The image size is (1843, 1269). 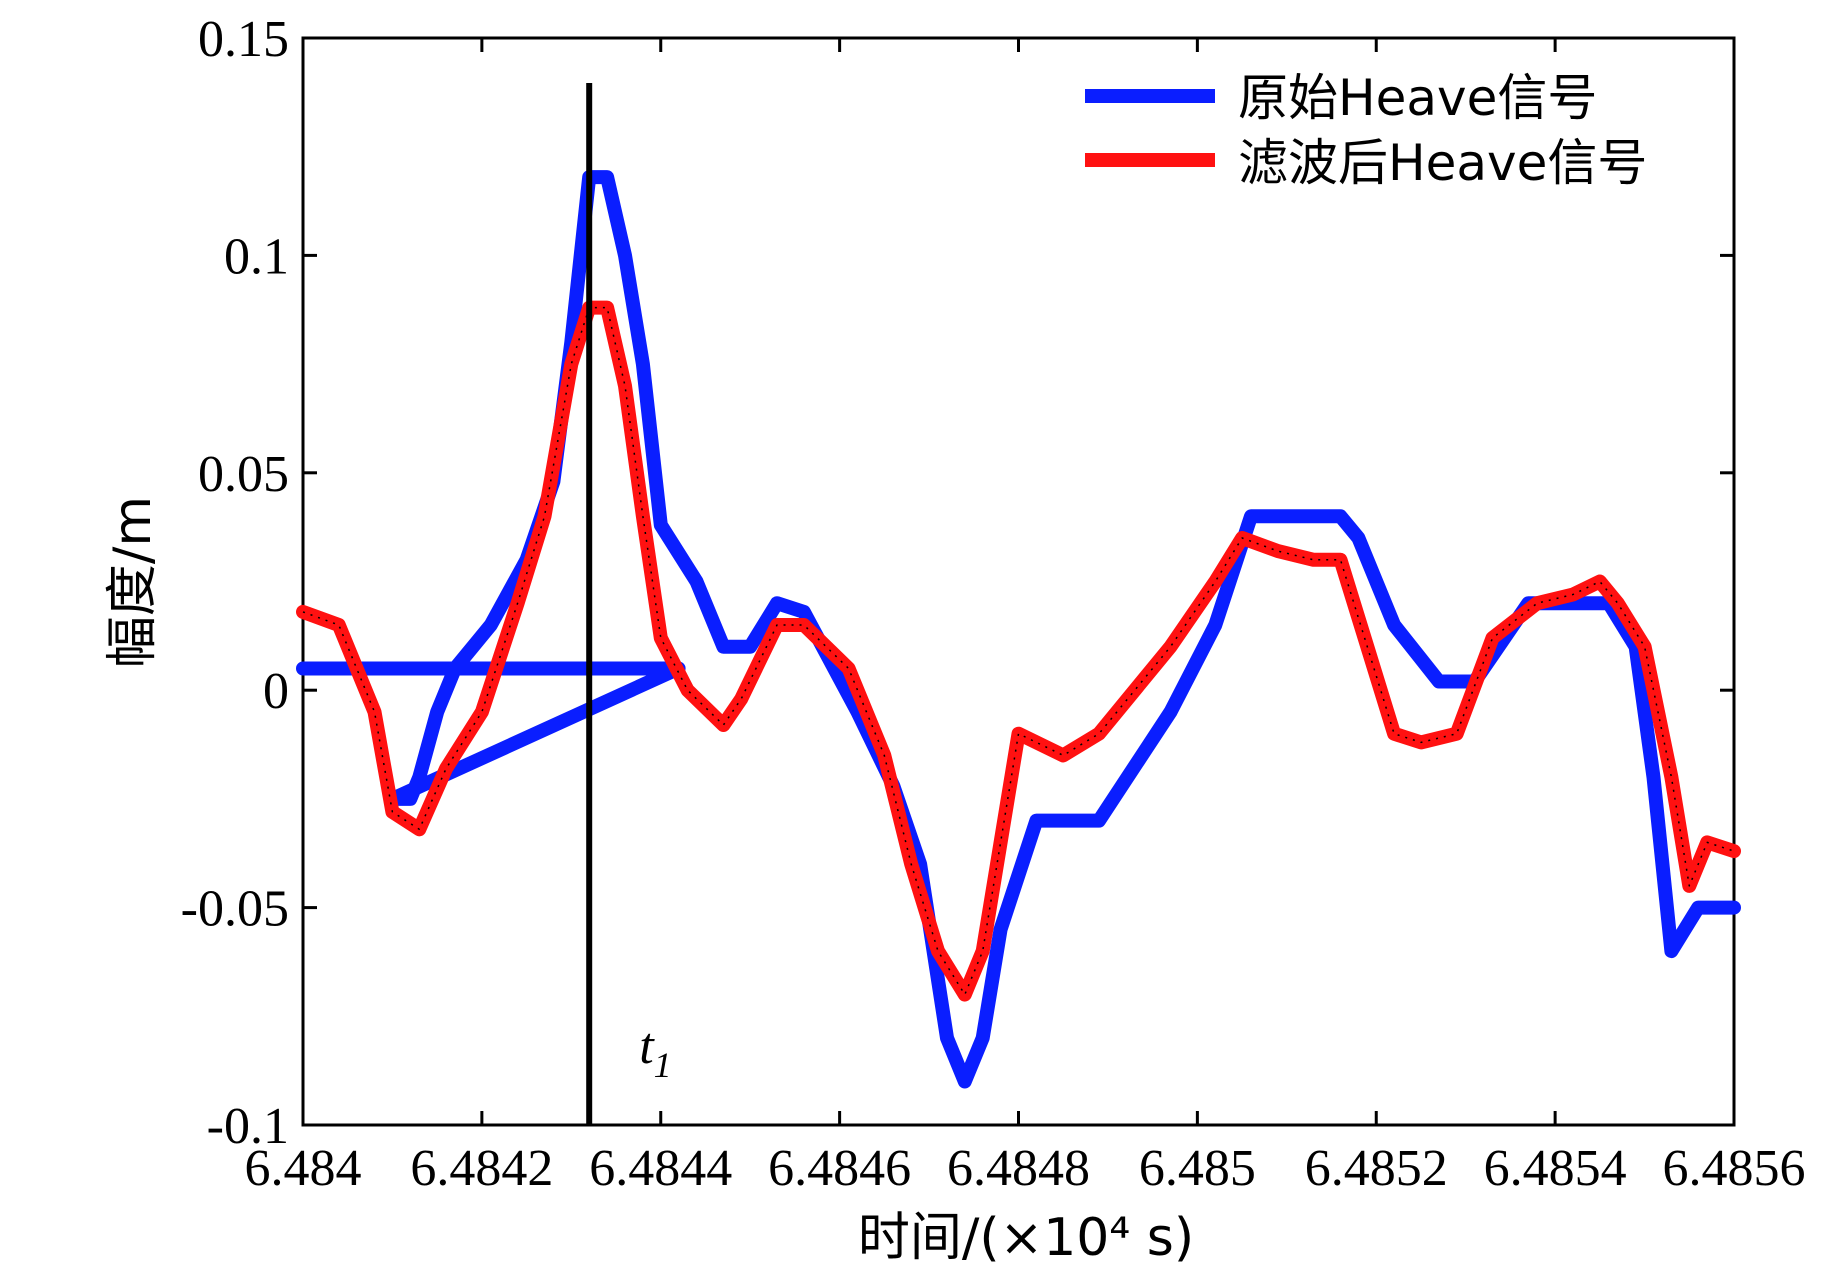 What do you see at coordinates (481, 1168) in the screenshot?
I see `x-tick-label: 6.4842` at bounding box center [481, 1168].